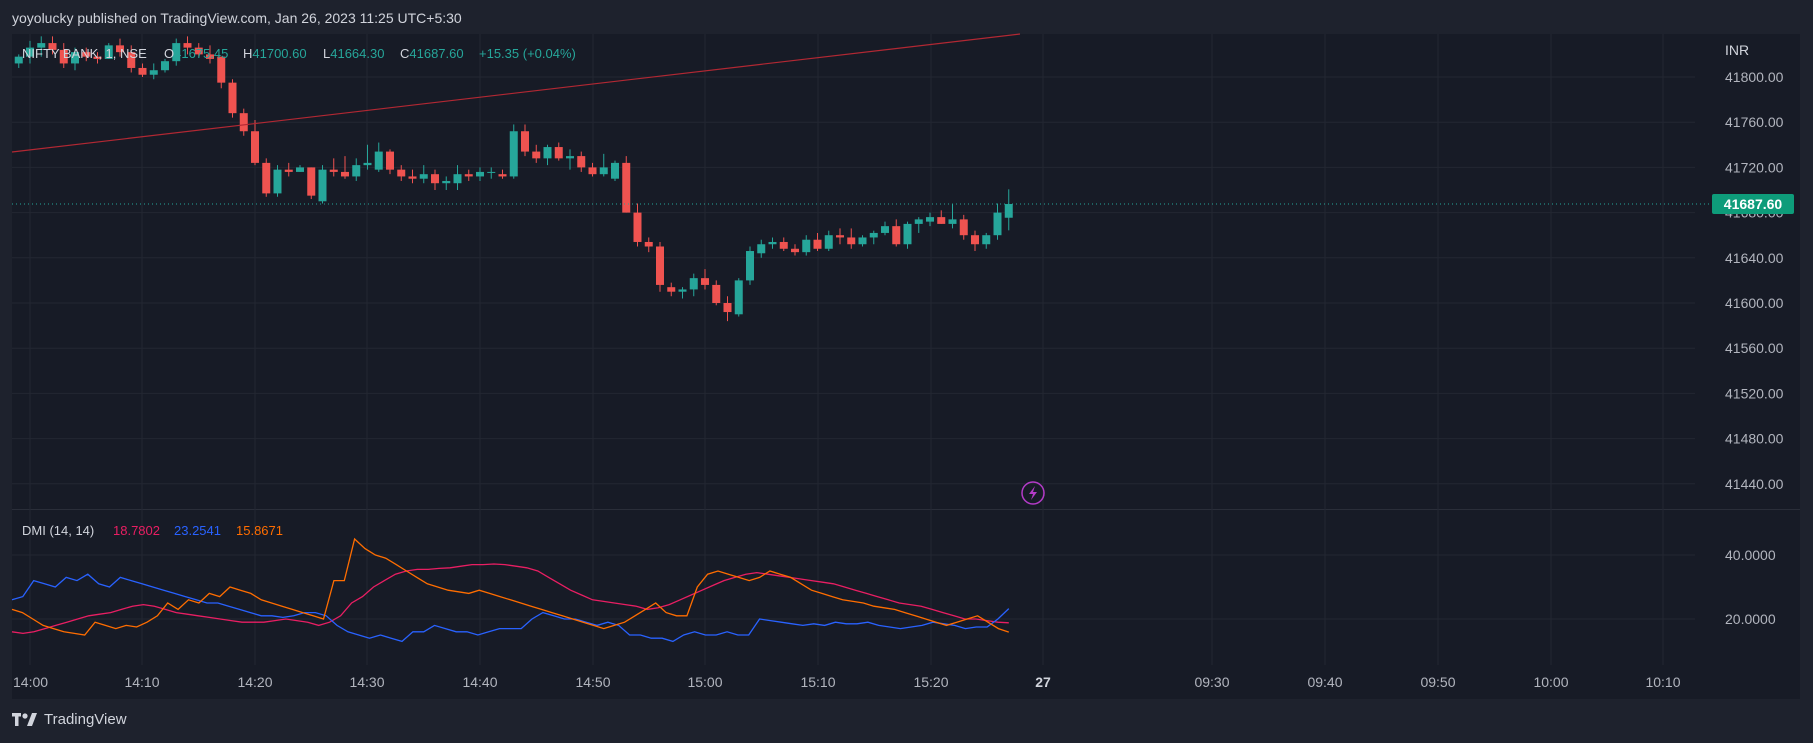 The width and height of the screenshot is (1813, 743). What do you see at coordinates (326, 53) in the screenshot?
I see `low-label: L` at bounding box center [326, 53].